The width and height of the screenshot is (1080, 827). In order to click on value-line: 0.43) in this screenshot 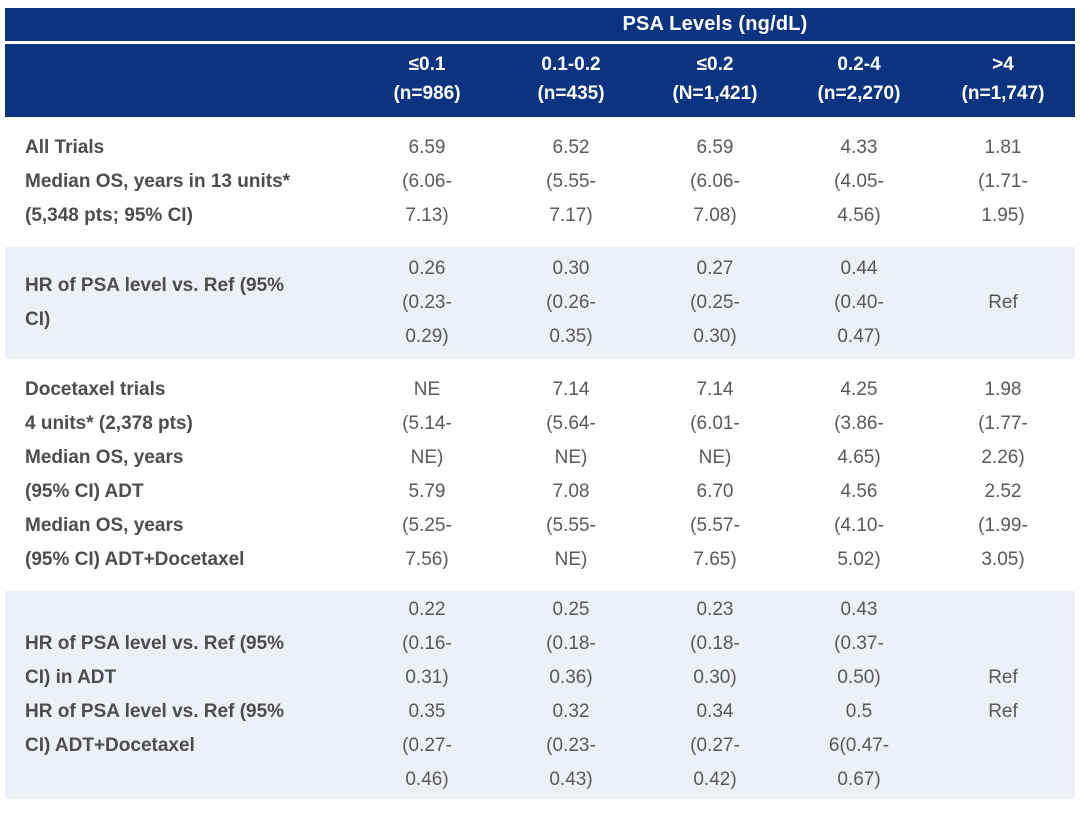, I will do `click(571, 779)`.